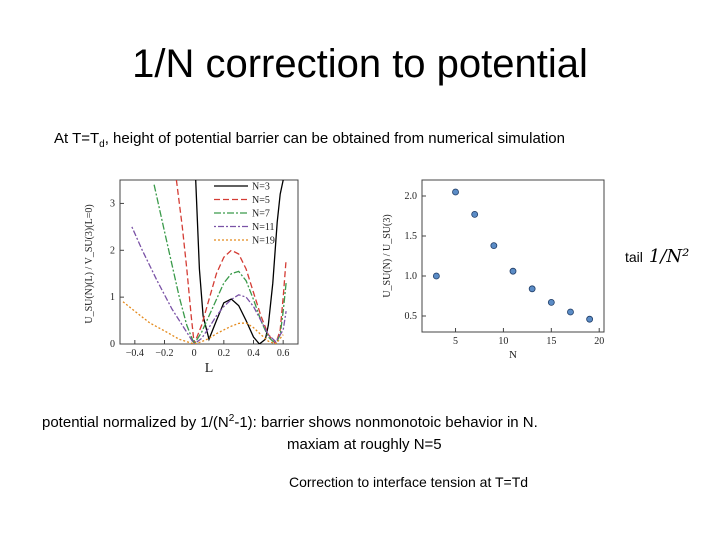  Describe the element at coordinates (261, 214) in the screenshot. I see `legend-label: N=7` at that location.